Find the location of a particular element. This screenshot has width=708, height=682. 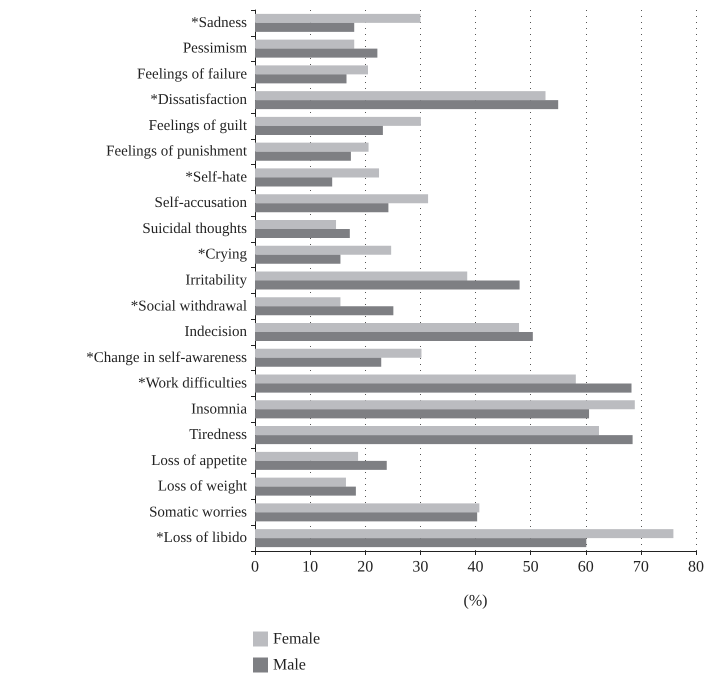

y-tick-label: *Change in self-awareness is located at coordinates (167, 358).